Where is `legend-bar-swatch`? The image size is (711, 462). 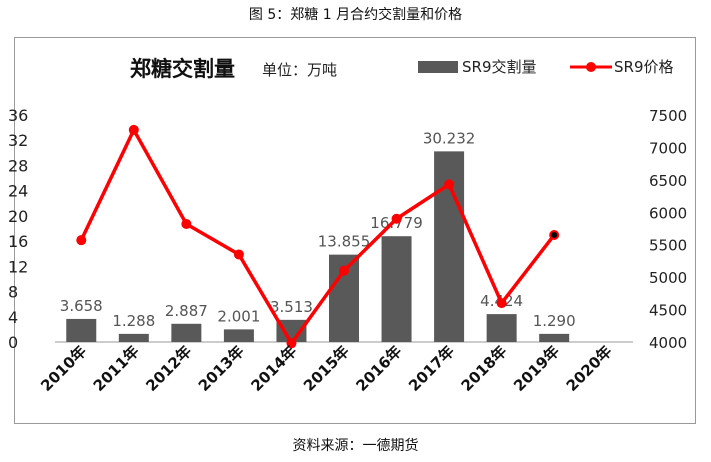 legend-bar-swatch is located at coordinates (438, 67).